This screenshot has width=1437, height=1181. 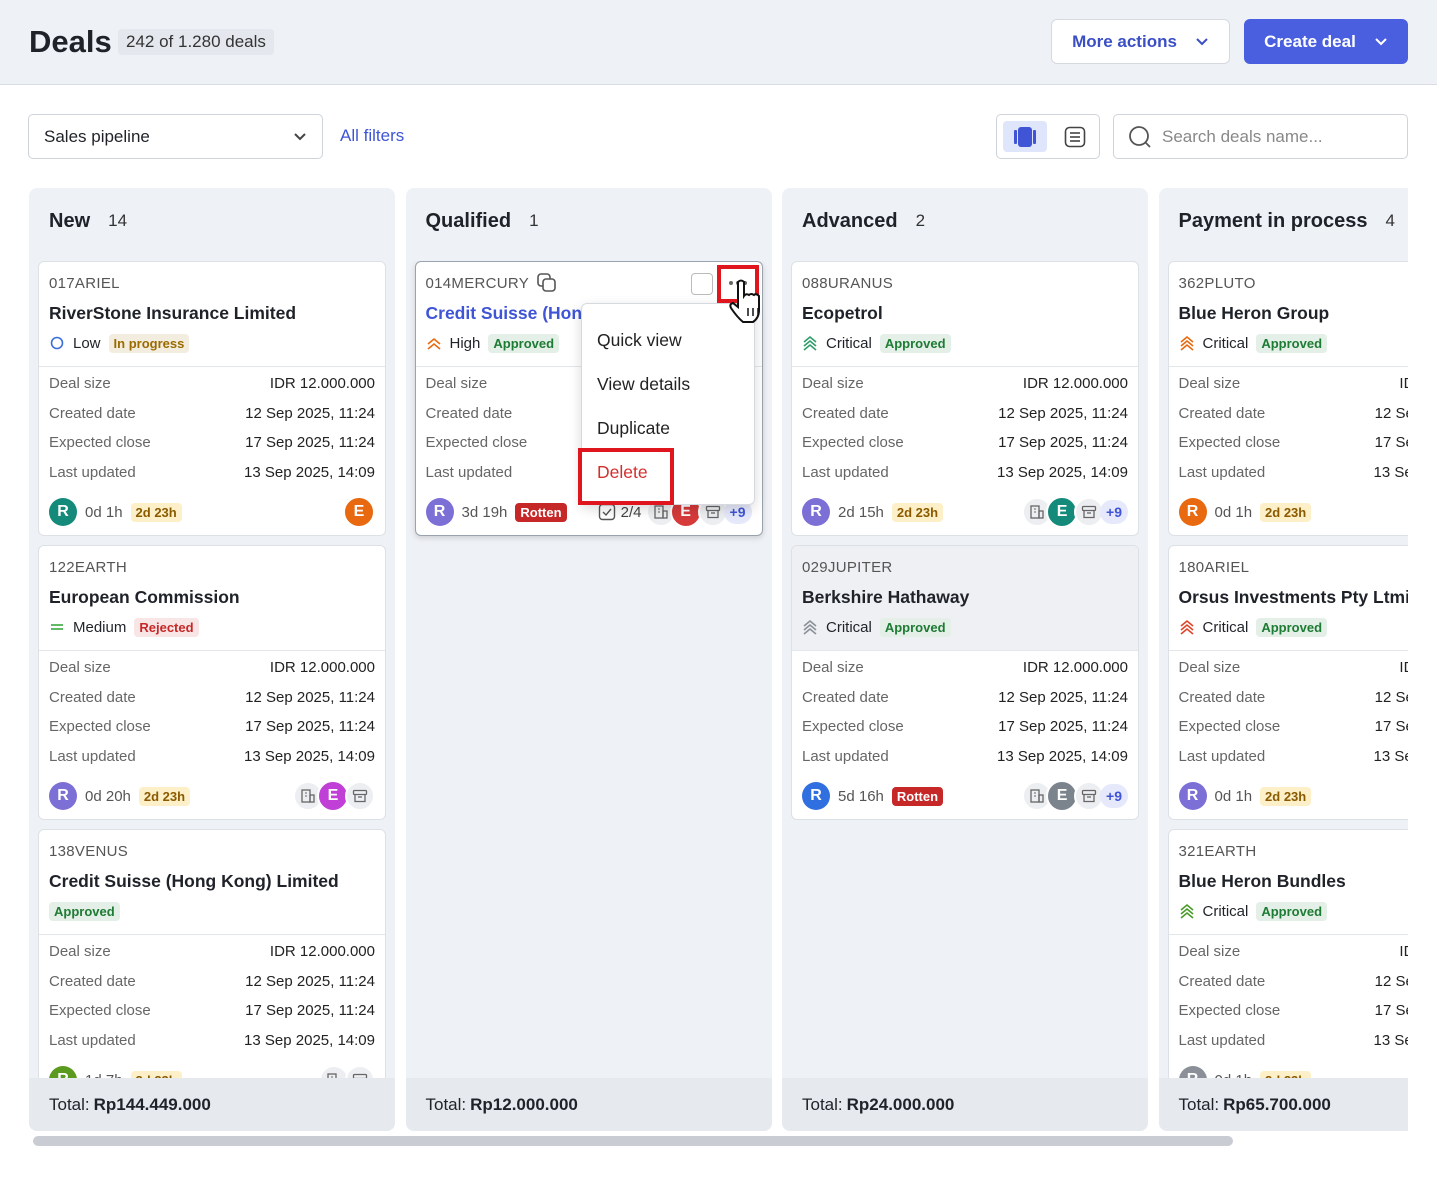 I want to click on board-view-button, so click(x=1025, y=136).